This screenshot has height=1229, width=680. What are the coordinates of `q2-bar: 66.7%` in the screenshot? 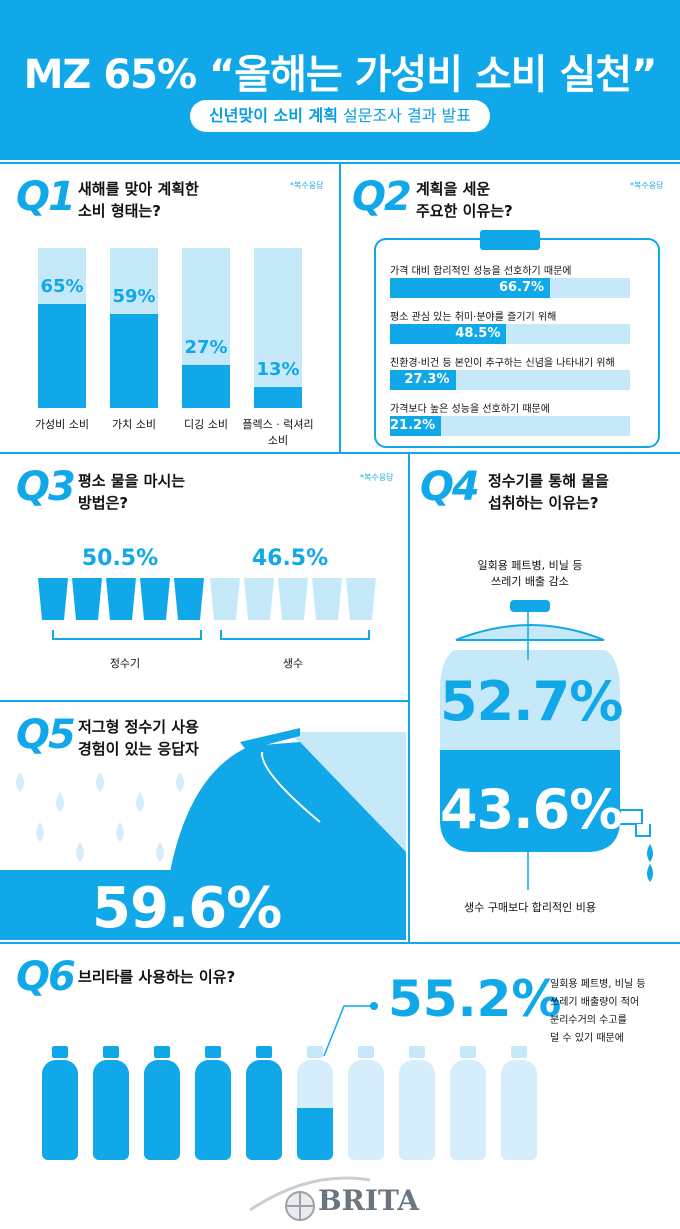 It's located at (470, 288).